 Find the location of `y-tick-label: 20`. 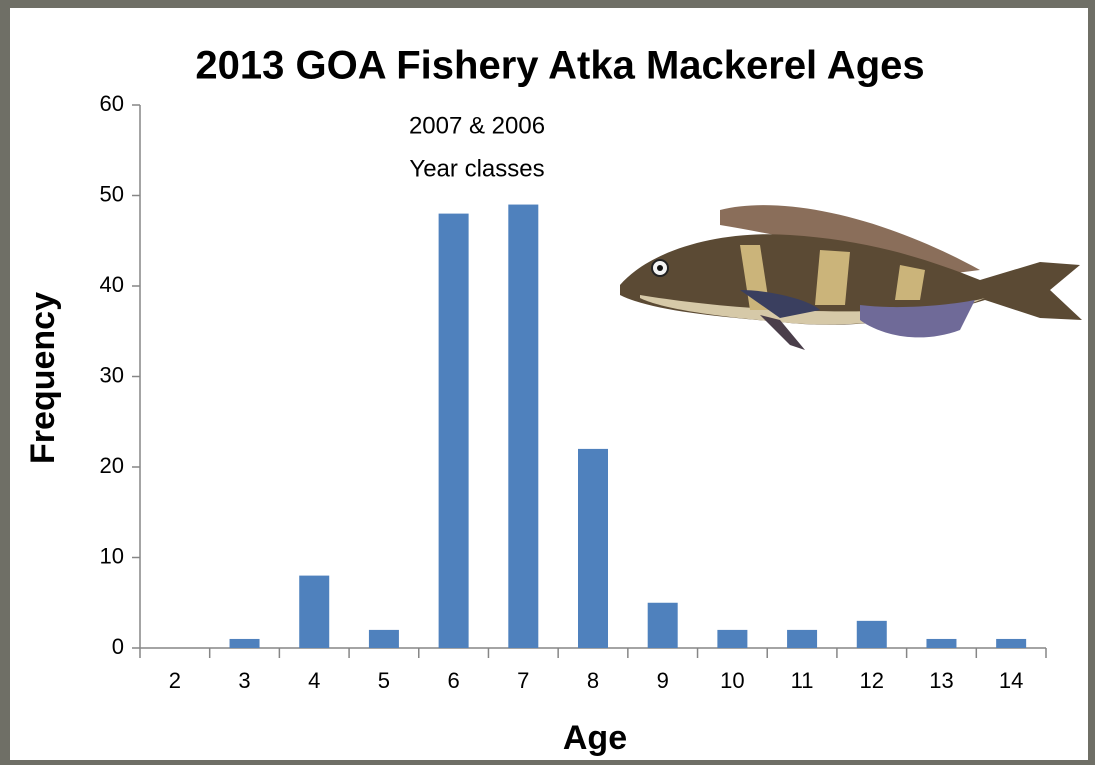

y-tick-label: 20 is located at coordinates (112, 465).